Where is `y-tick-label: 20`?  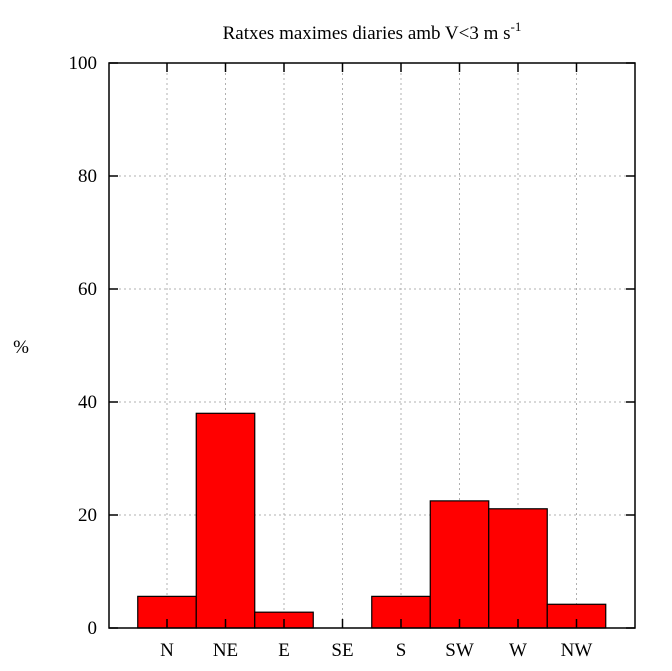 y-tick-label: 20 is located at coordinates (87, 515).